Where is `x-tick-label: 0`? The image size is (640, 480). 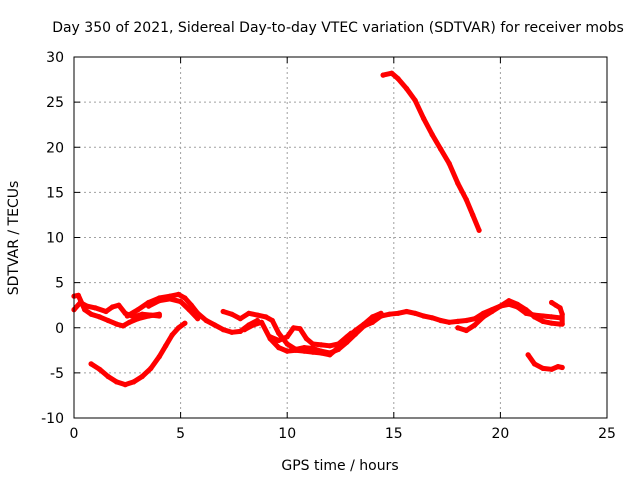
x-tick-label: 0 is located at coordinates (74, 434).